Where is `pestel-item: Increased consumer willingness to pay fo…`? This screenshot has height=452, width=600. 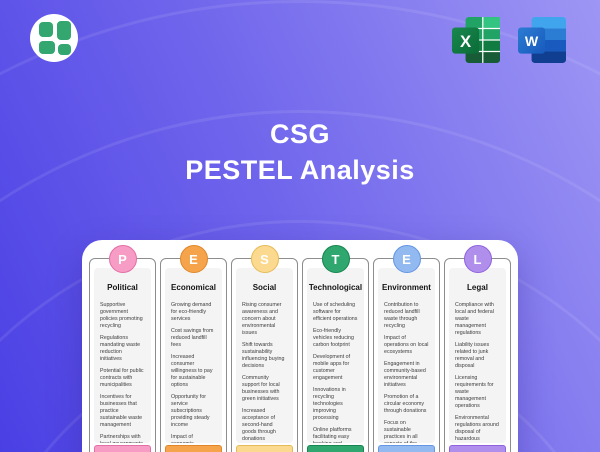 pestel-item: Increased consumer willingness to pay fo… is located at coordinates (192, 370).